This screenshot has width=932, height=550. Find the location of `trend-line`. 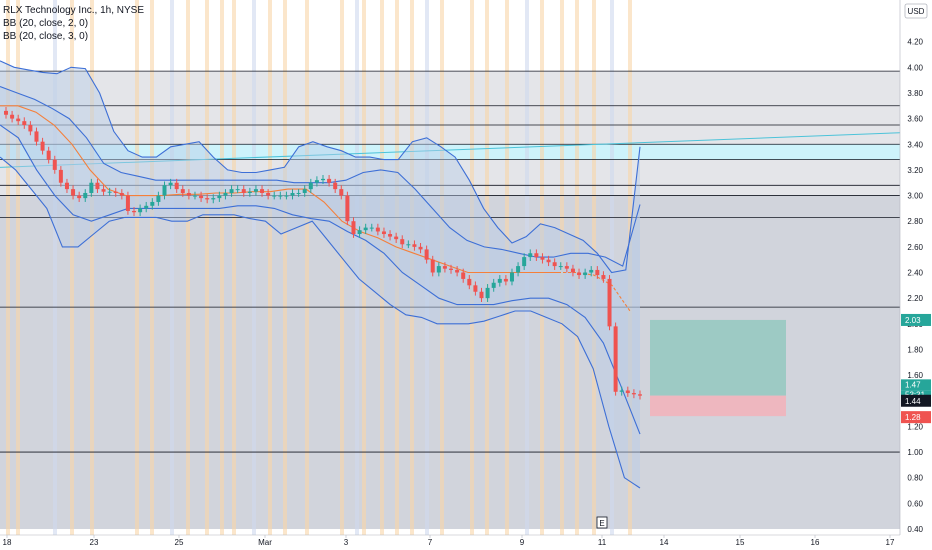

trend-line is located at coordinates (450, 150).